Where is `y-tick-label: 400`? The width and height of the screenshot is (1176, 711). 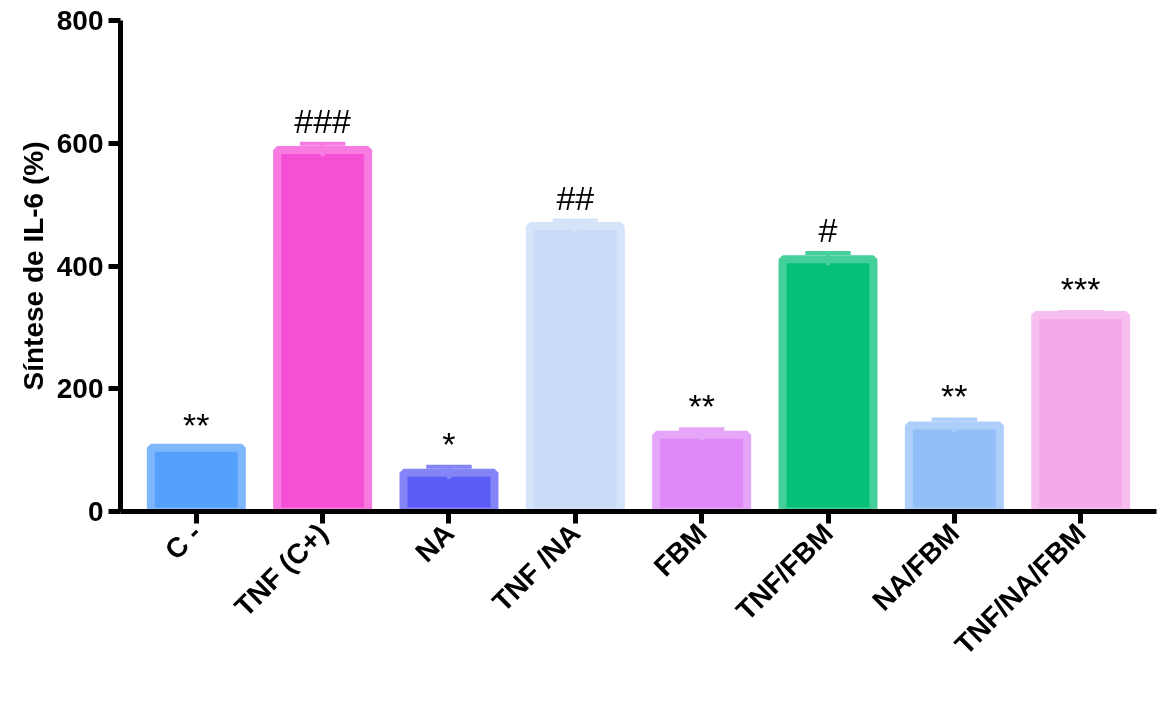 y-tick-label: 400 is located at coordinates (80, 266).